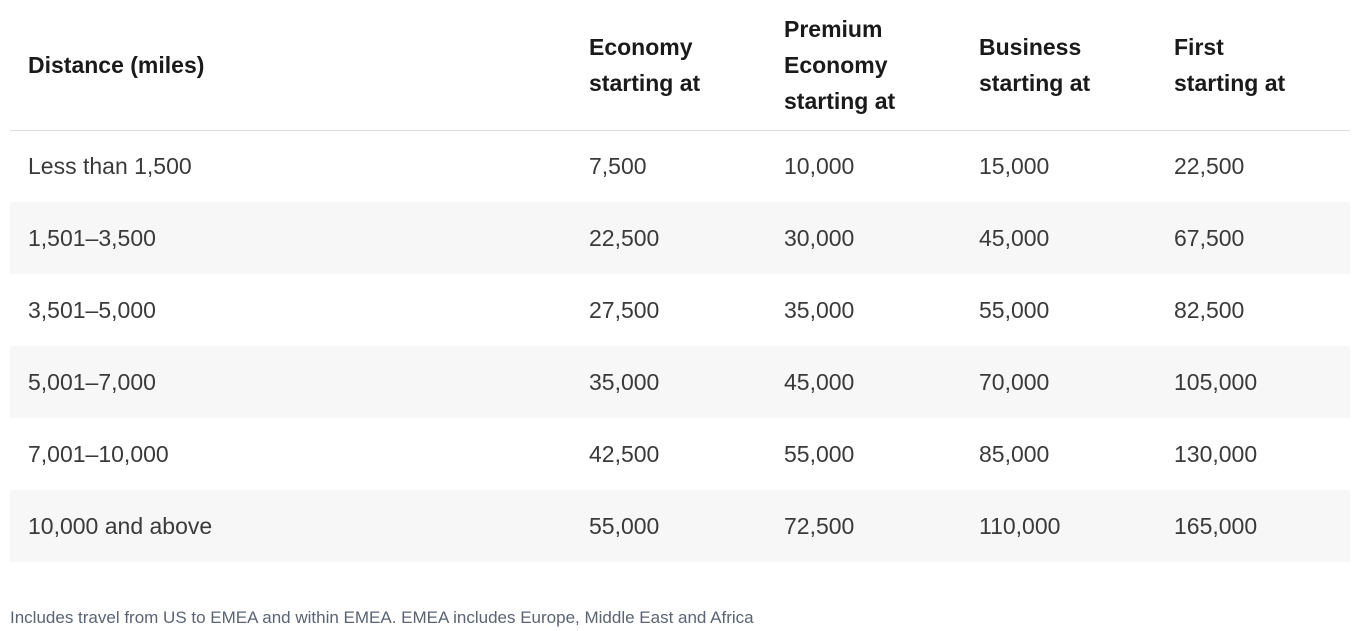  I want to click on cell-economy: 7,500, so click(618, 165).